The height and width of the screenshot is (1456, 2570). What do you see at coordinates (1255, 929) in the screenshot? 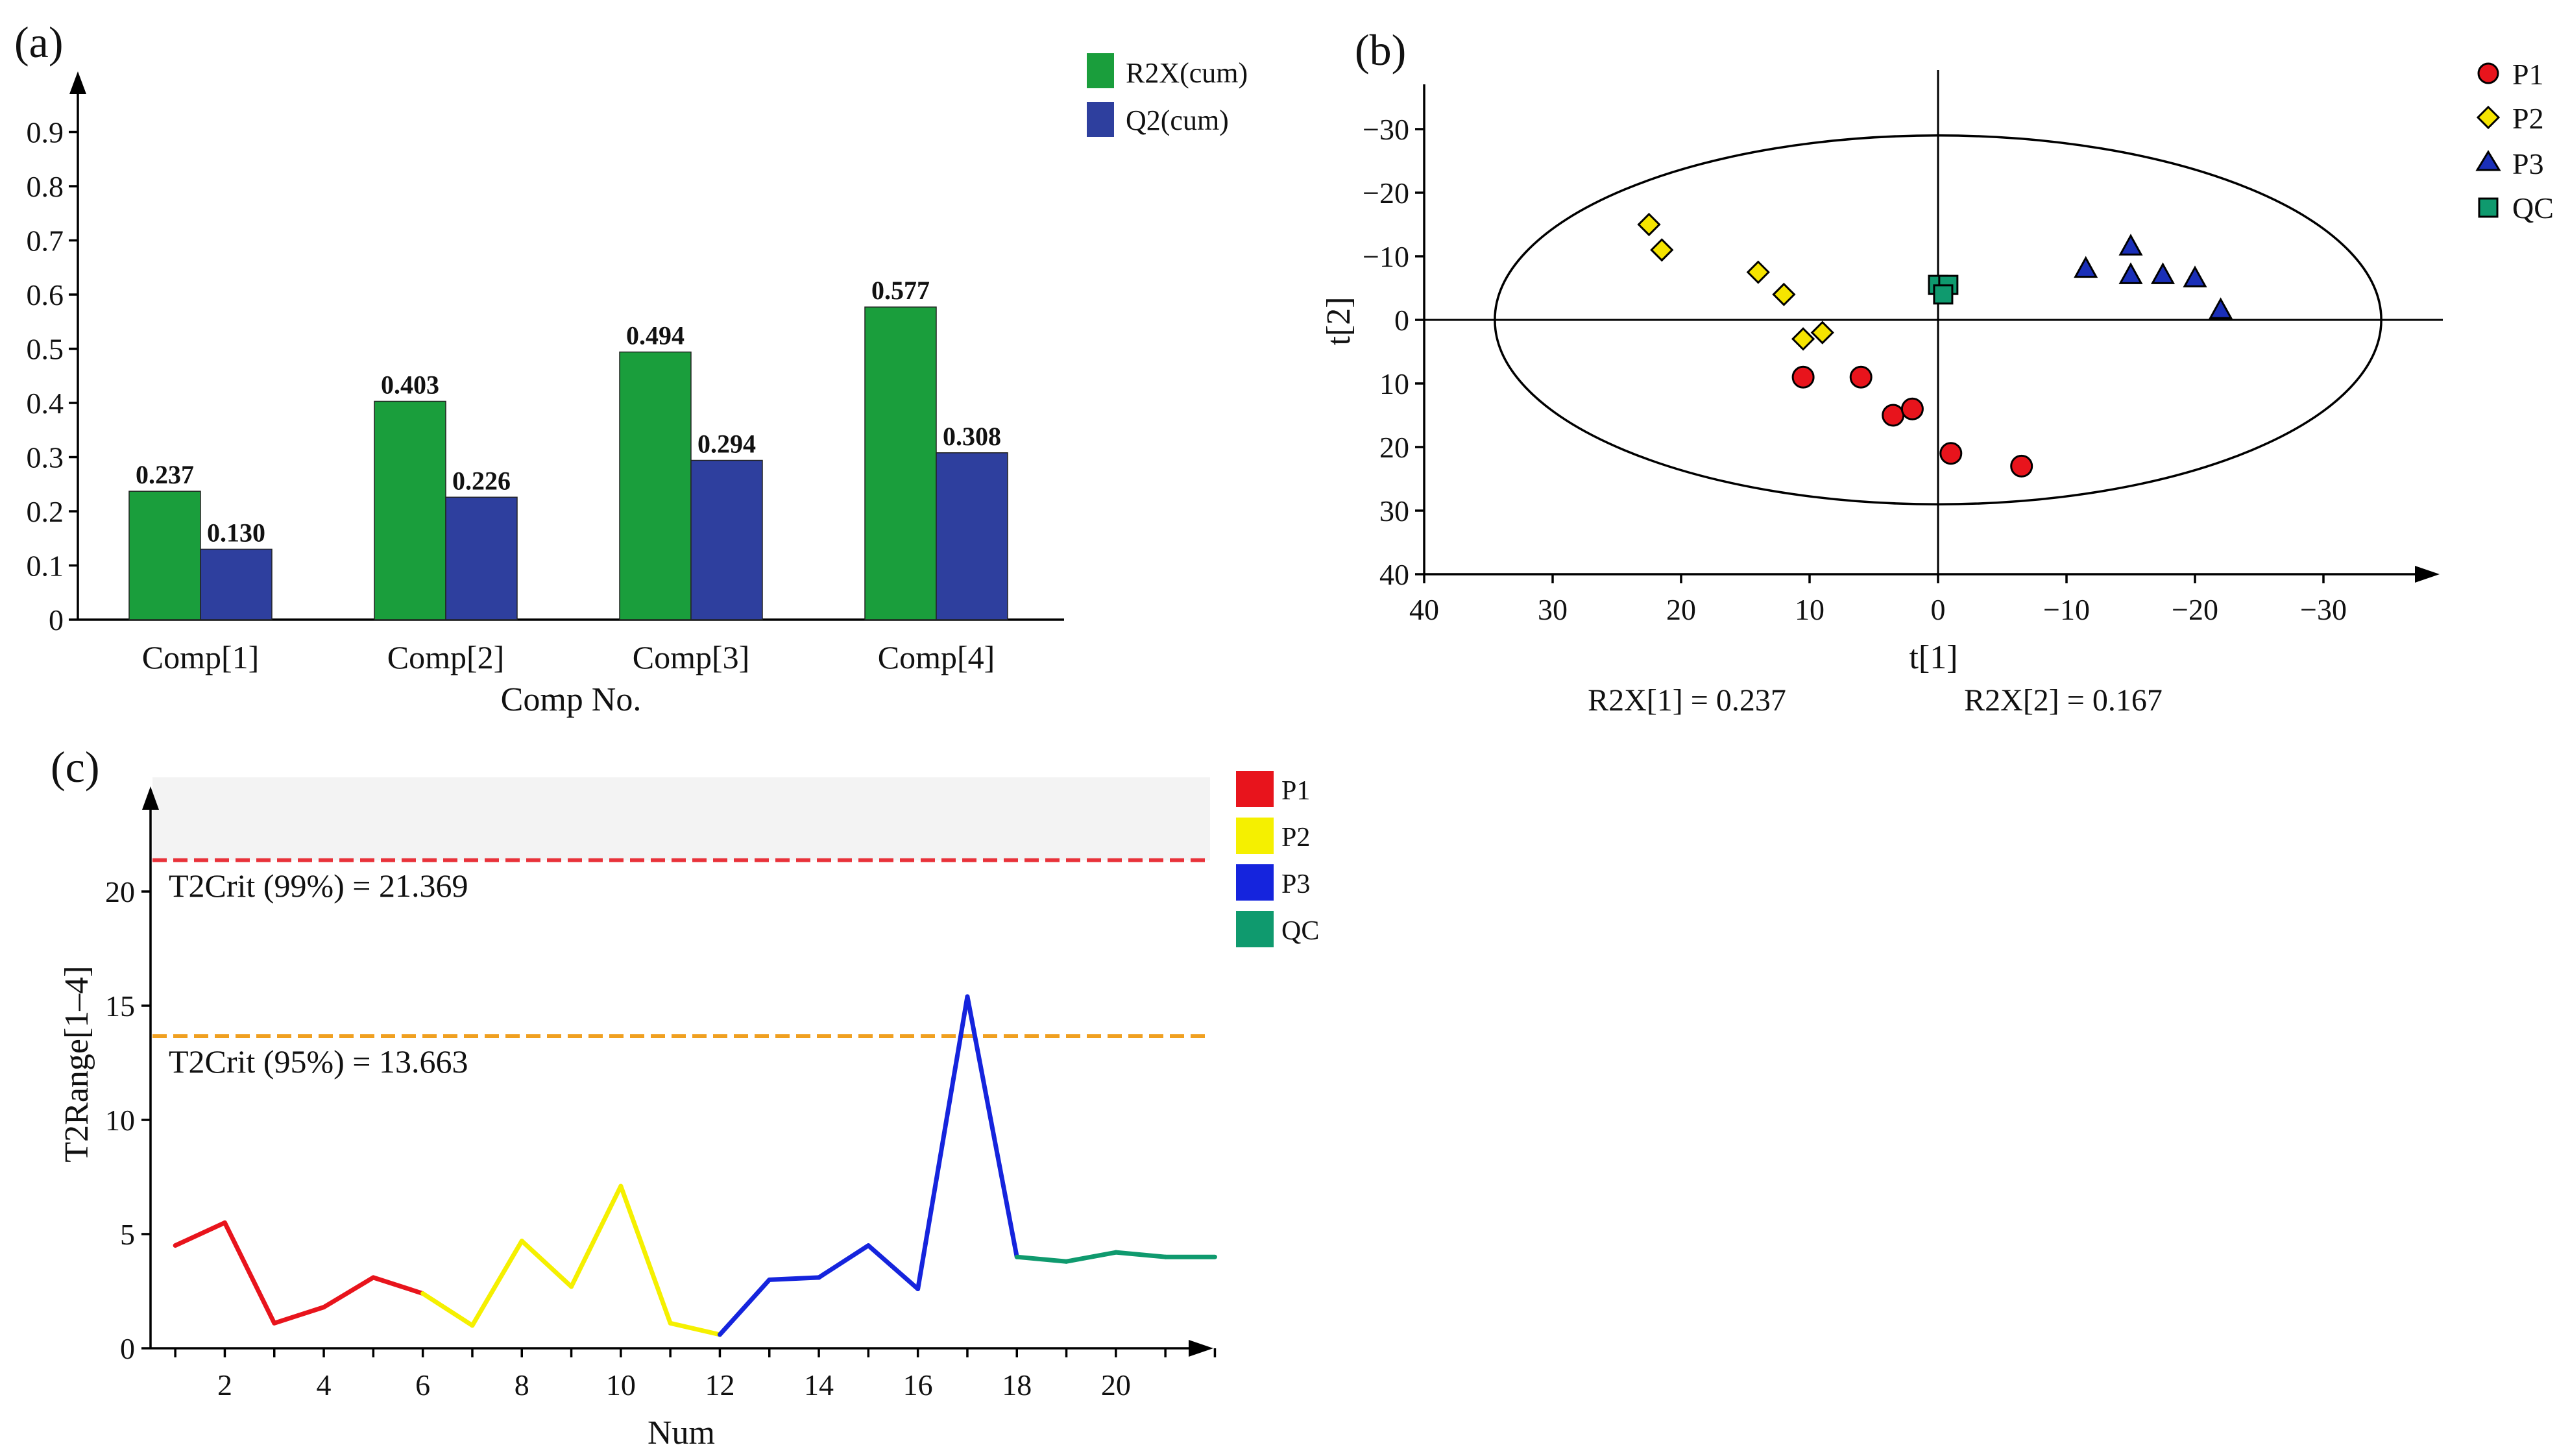
I see `legend-swatch-c-qc` at bounding box center [1255, 929].